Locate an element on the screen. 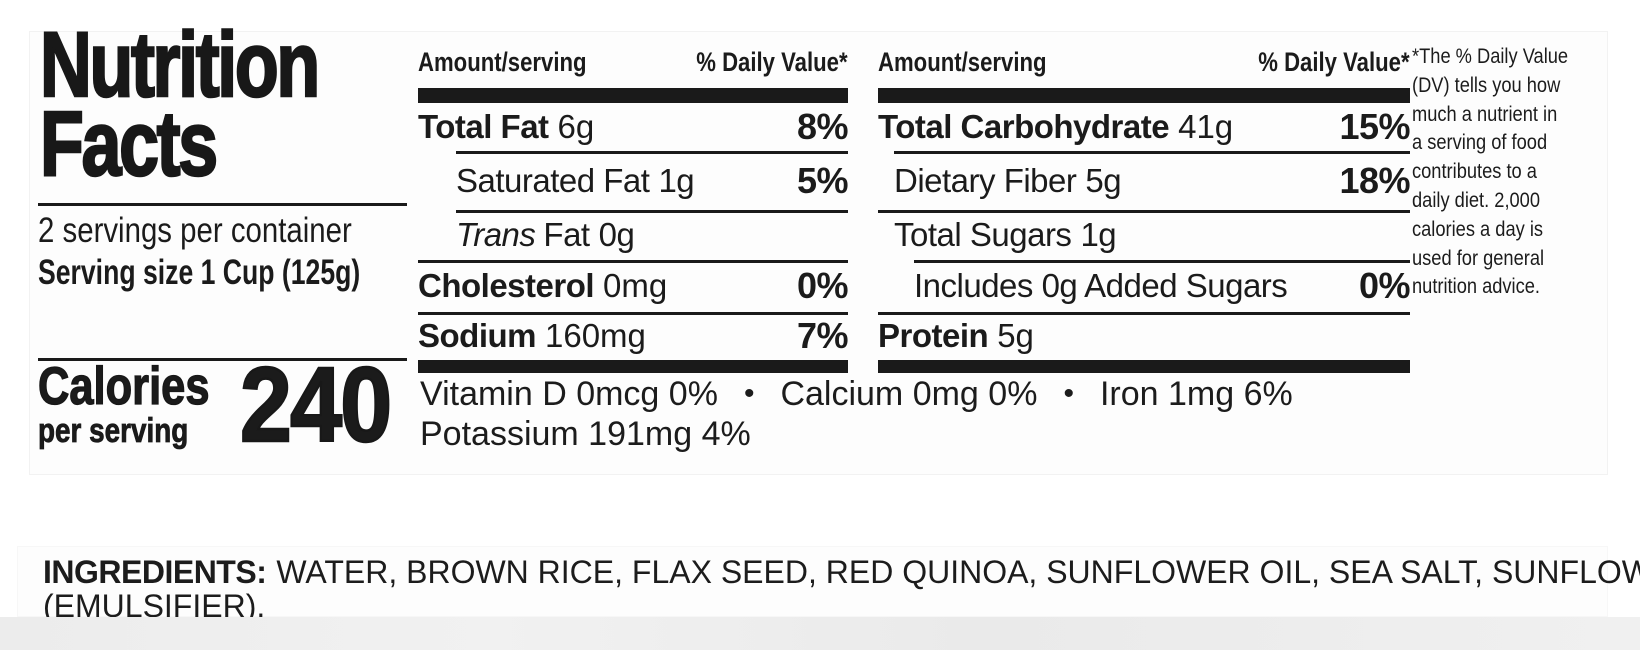 The image size is (1640, 650). nutrient-name: Total Sugars 1g is located at coordinates (1005, 235).